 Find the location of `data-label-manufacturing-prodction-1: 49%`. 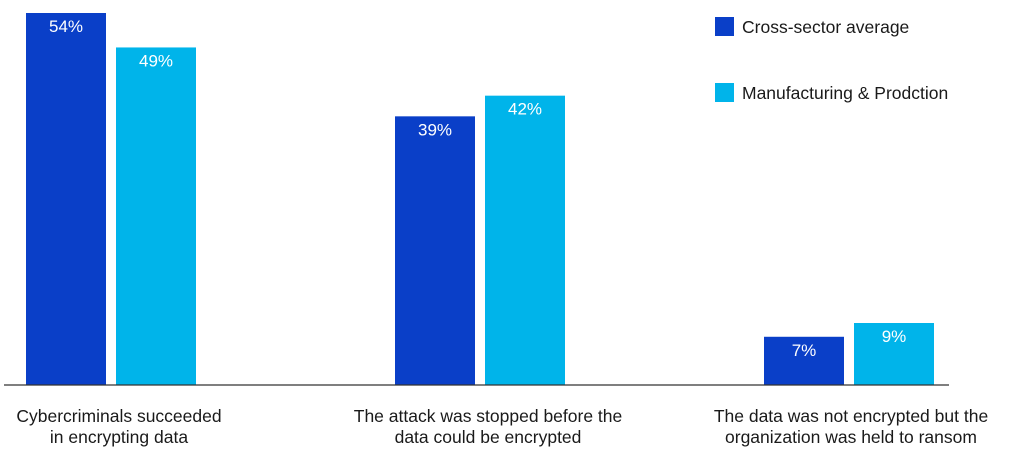

data-label-manufacturing-prodction-1: 49% is located at coordinates (156, 60).